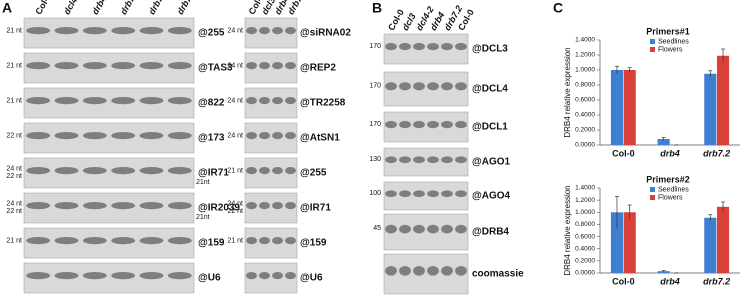 This screenshot has width=745, height=300. What do you see at coordinates (211, 103) in the screenshot?
I see `probe-label: @822` at bounding box center [211, 103].